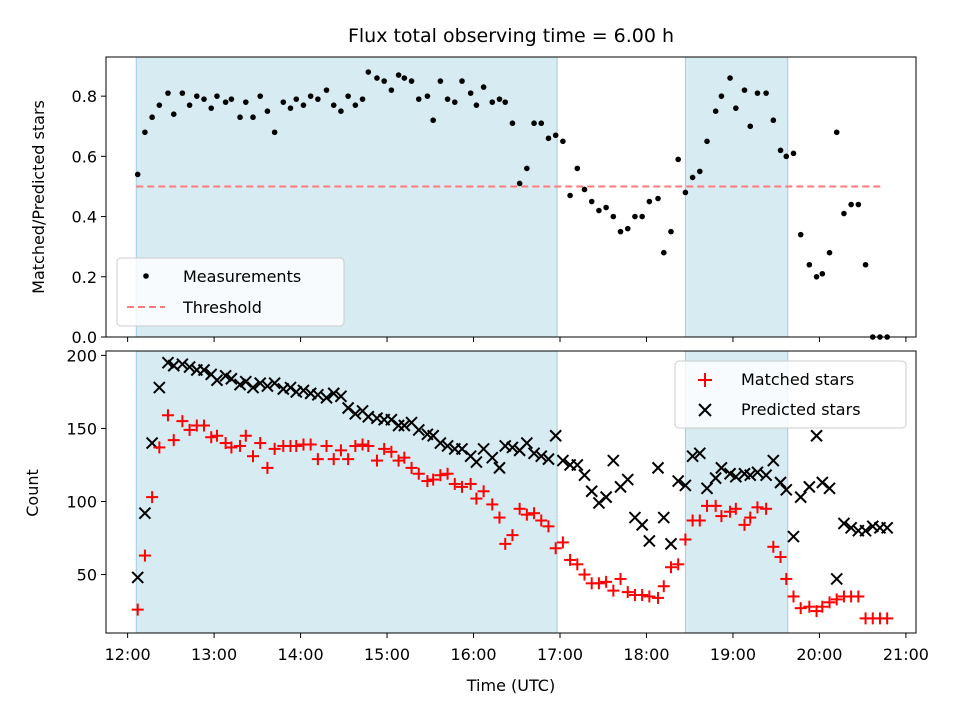 The height and width of the screenshot is (720, 960). I want to click on ratio-y-tick-label: 0.4, so click(84, 217).